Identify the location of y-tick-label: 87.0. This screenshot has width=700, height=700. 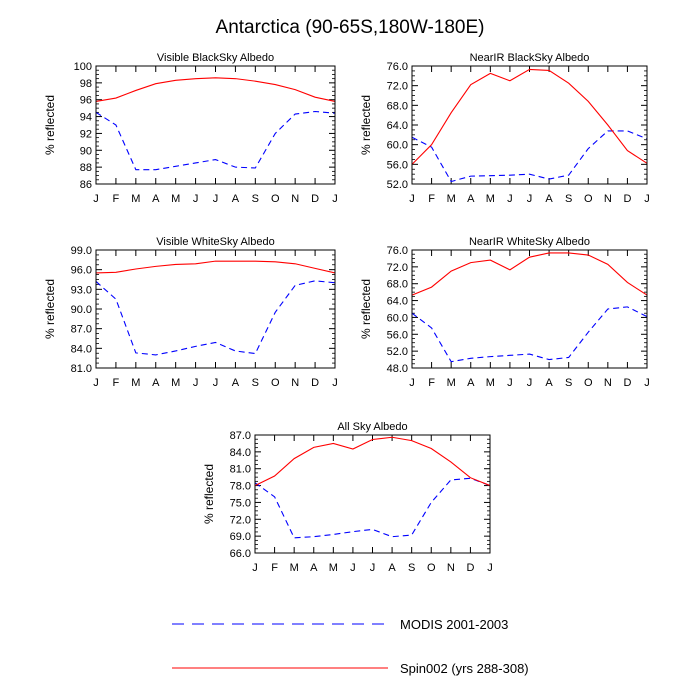
(240, 436).